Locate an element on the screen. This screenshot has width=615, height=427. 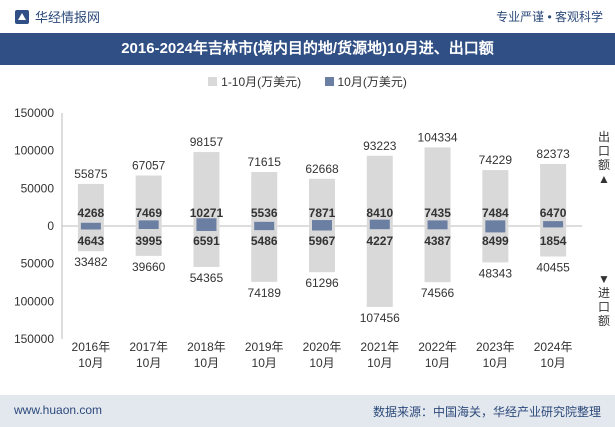
x-tick-label: 2018年 10月 is located at coordinates (206, 355).